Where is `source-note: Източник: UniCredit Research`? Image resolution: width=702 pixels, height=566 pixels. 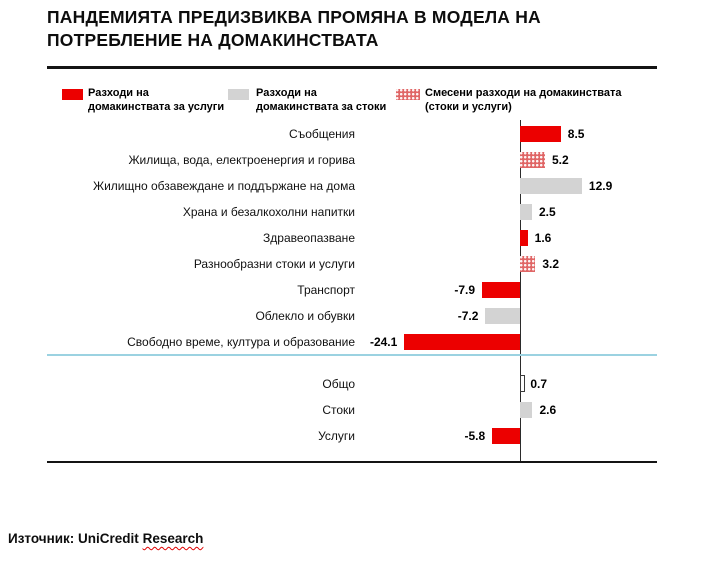
source-note: Източник: UniCredit Research is located at coordinates (105, 538).